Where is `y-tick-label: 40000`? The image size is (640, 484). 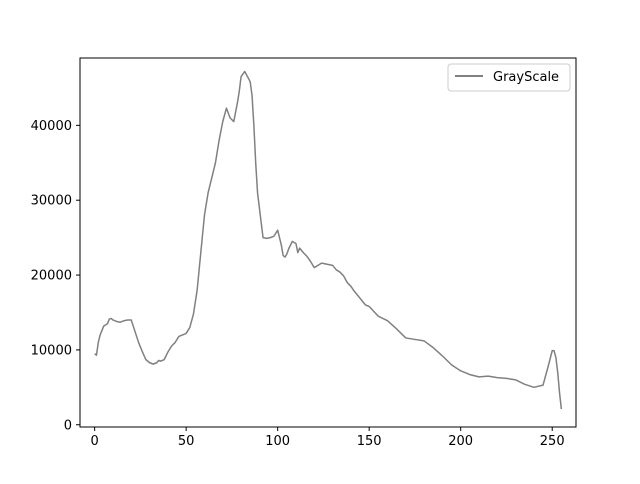 y-tick-label: 40000 is located at coordinates (51, 126).